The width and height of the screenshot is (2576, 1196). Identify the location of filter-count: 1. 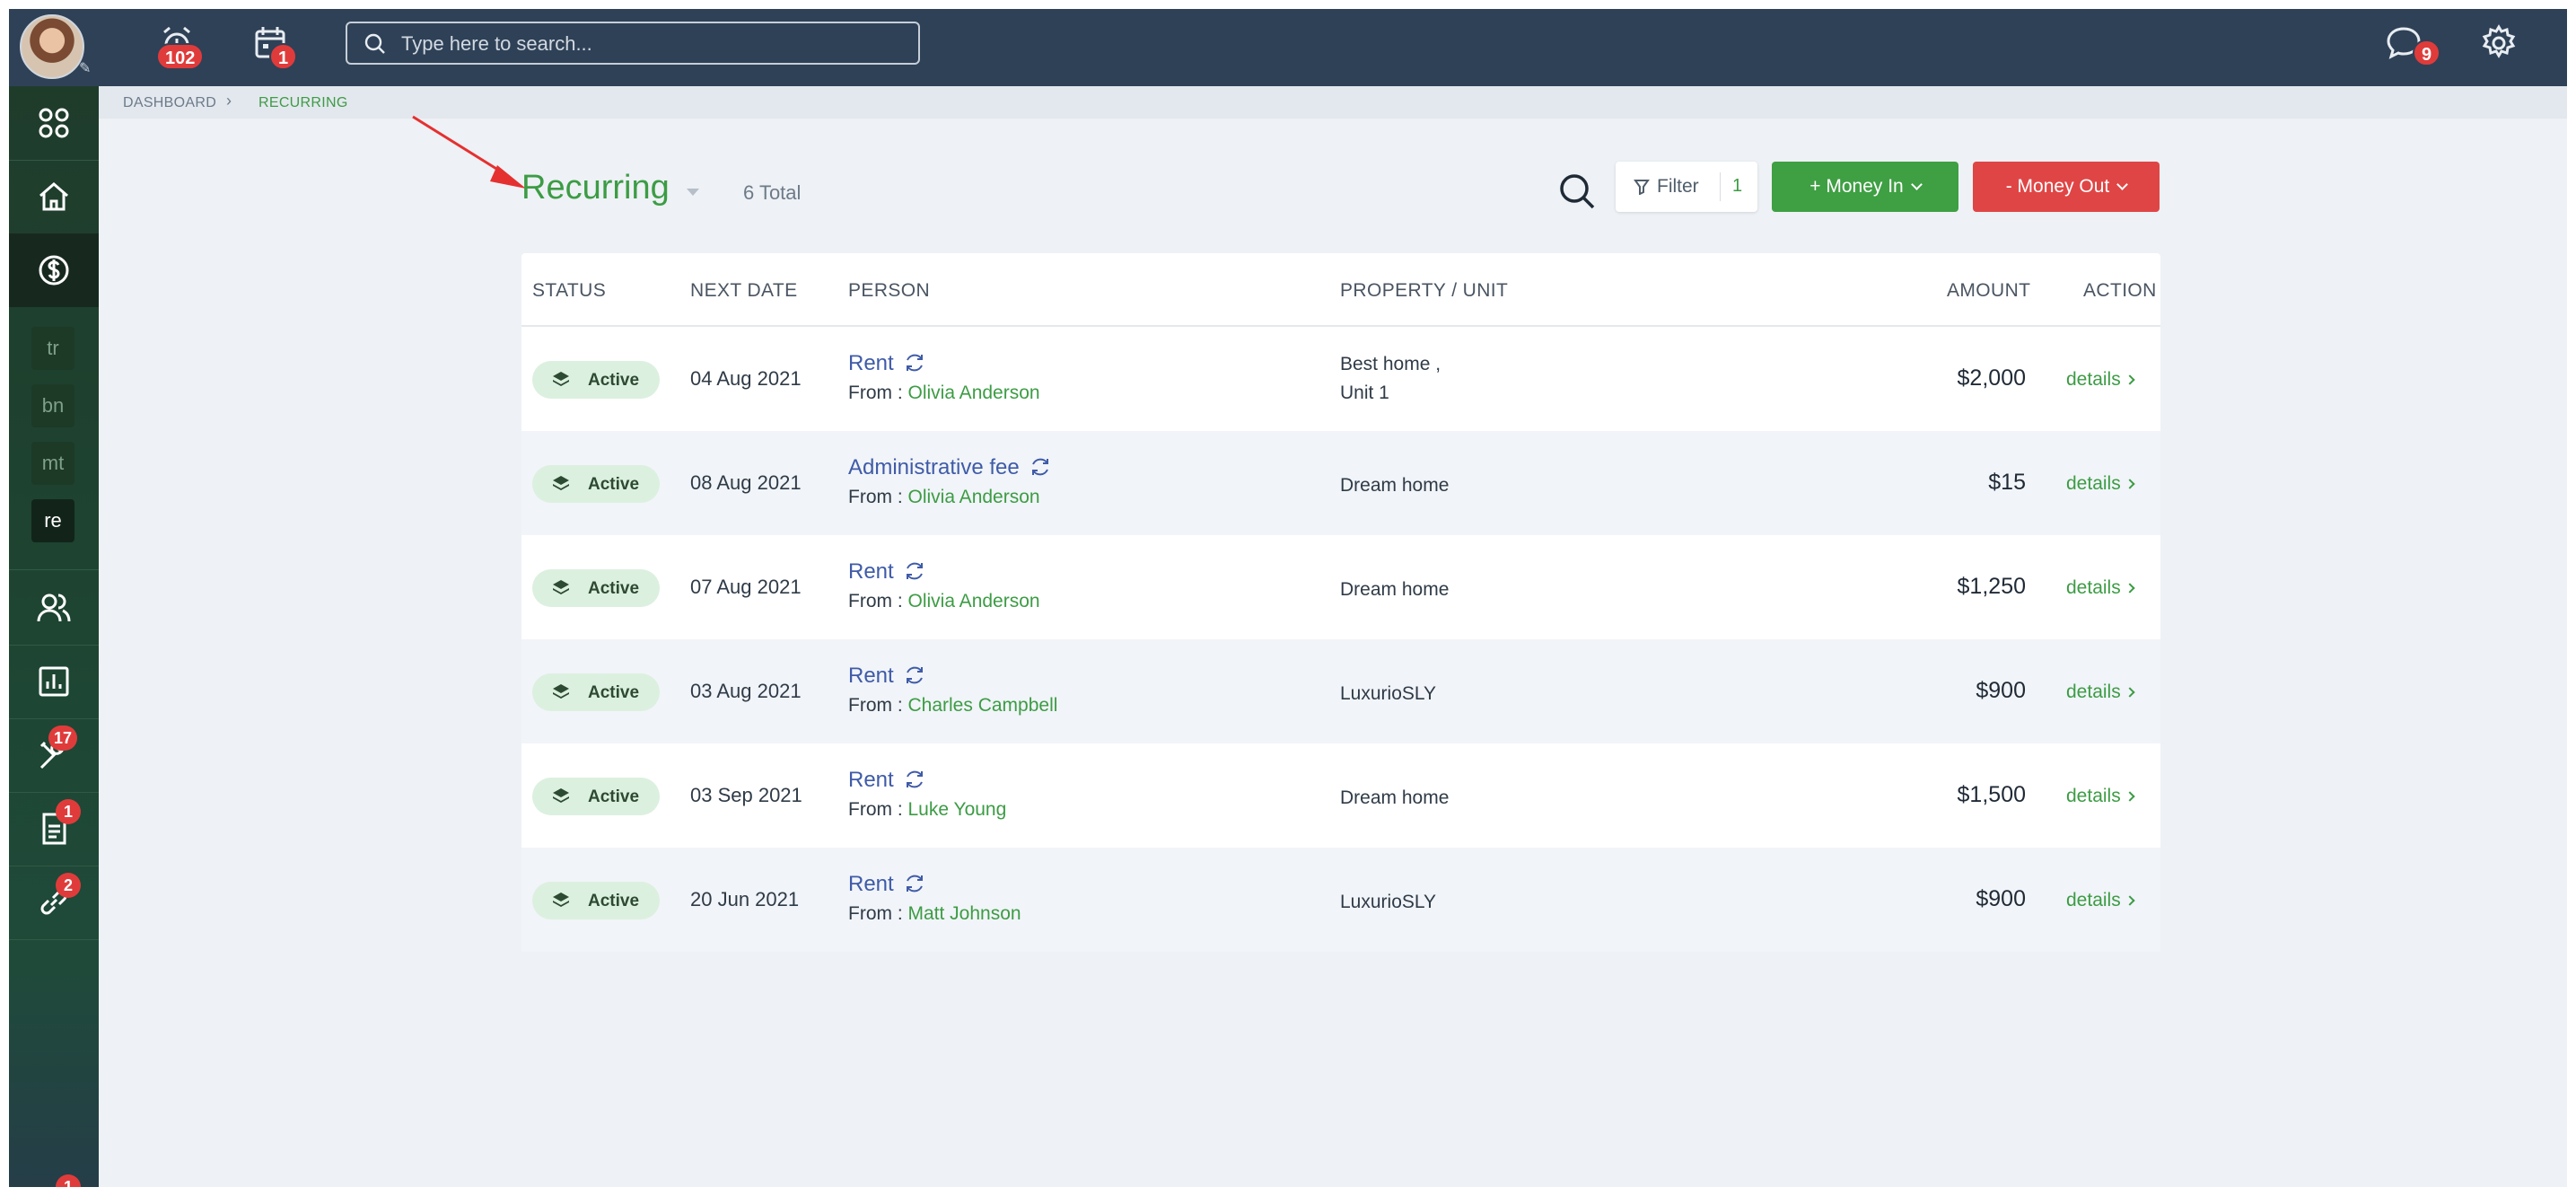
(1737, 186).